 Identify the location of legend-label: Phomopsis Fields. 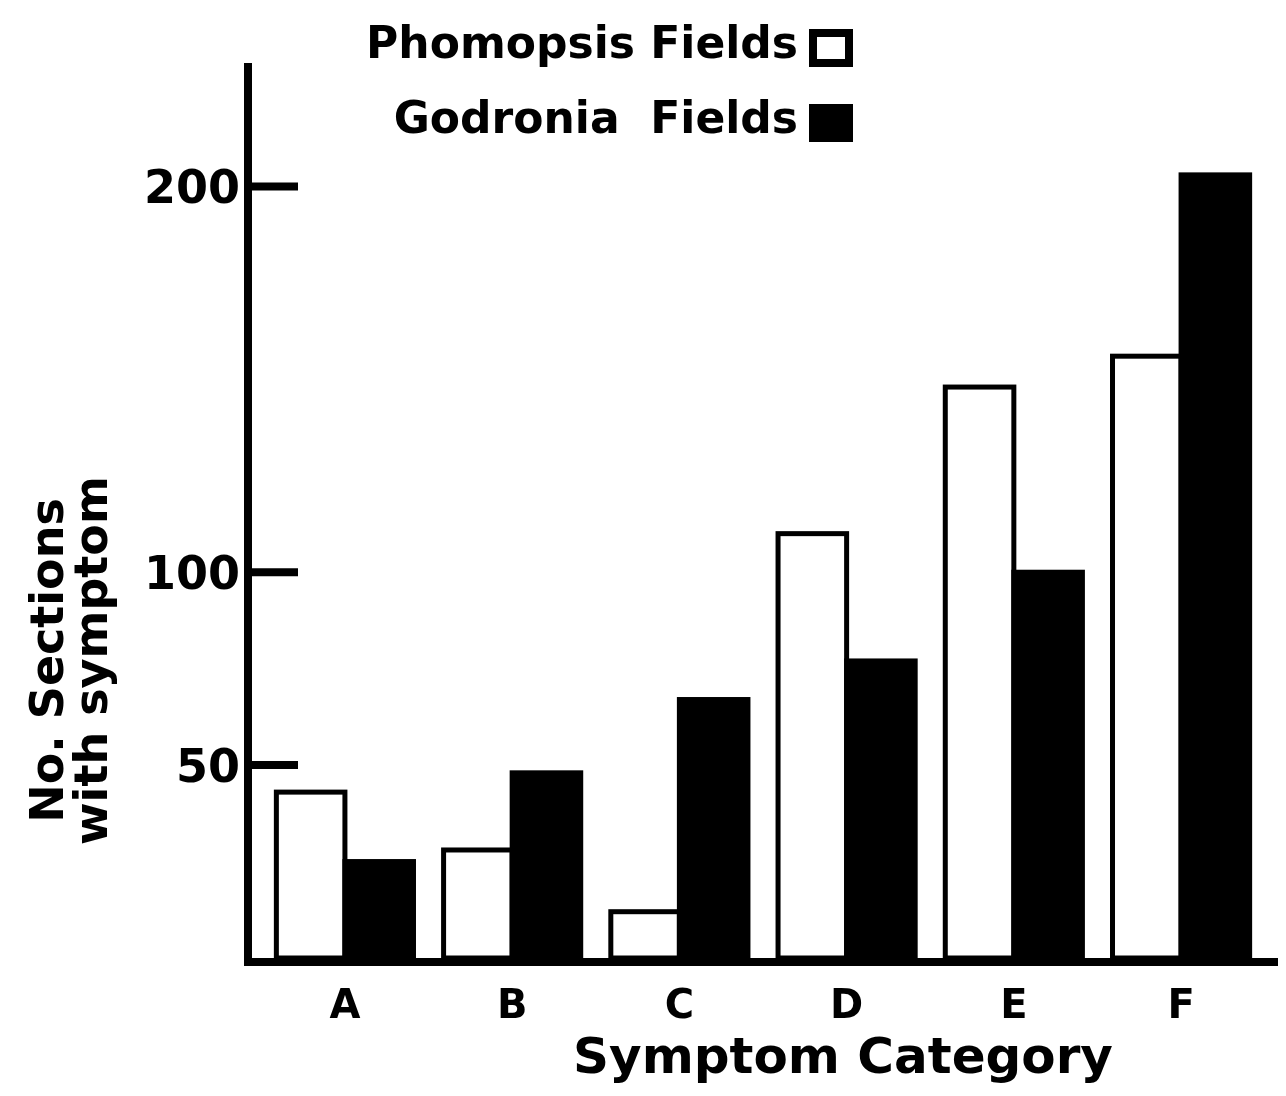
(582, 42).